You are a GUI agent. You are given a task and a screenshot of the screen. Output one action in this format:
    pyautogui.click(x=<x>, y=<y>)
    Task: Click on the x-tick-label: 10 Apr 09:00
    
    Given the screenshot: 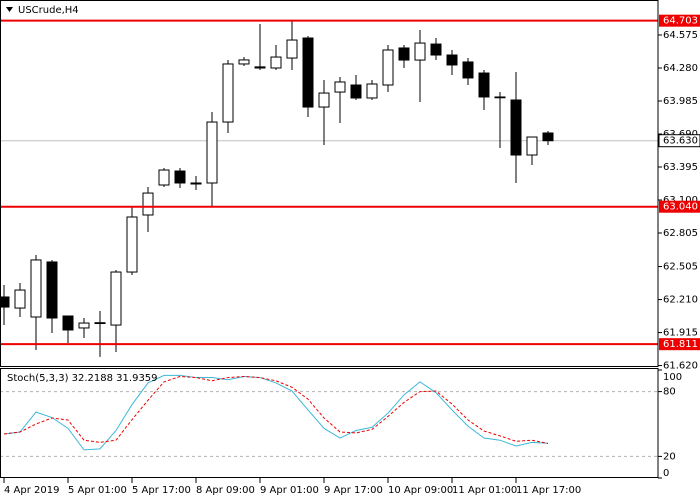 What is the action you would take?
    pyautogui.click(x=420, y=490)
    